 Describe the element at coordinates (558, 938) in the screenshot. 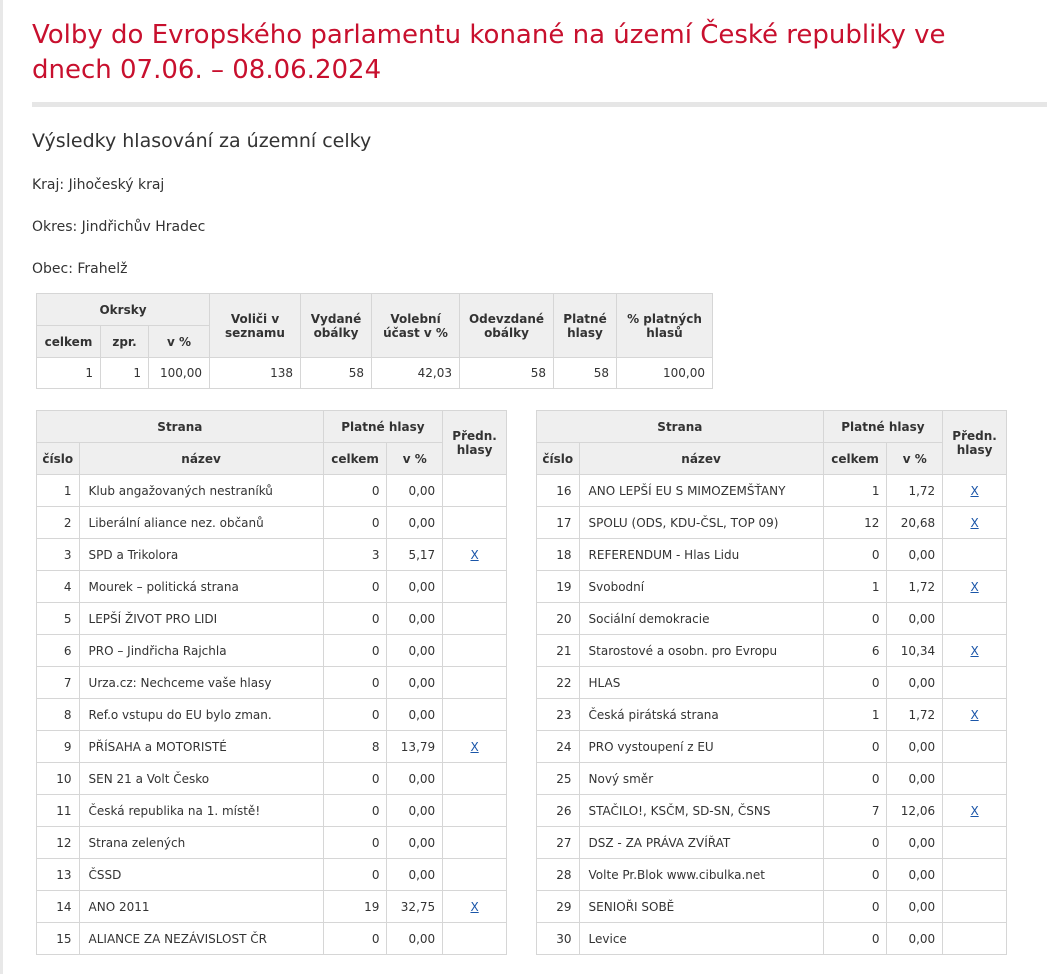

I see `party-number: 30` at that location.